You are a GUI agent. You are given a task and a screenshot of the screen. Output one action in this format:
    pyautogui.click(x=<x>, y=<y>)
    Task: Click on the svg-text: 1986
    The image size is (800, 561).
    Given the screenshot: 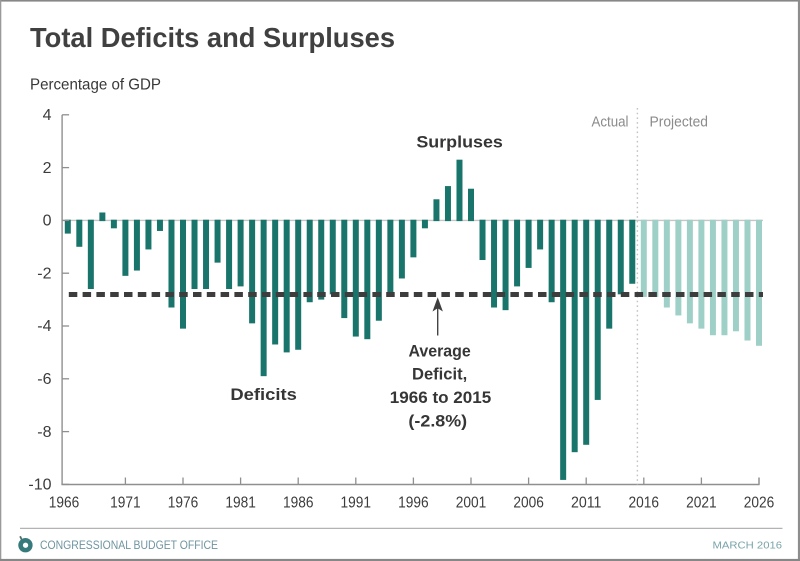 What is the action you would take?
    pyautogui.click(x=298, y=503)
    